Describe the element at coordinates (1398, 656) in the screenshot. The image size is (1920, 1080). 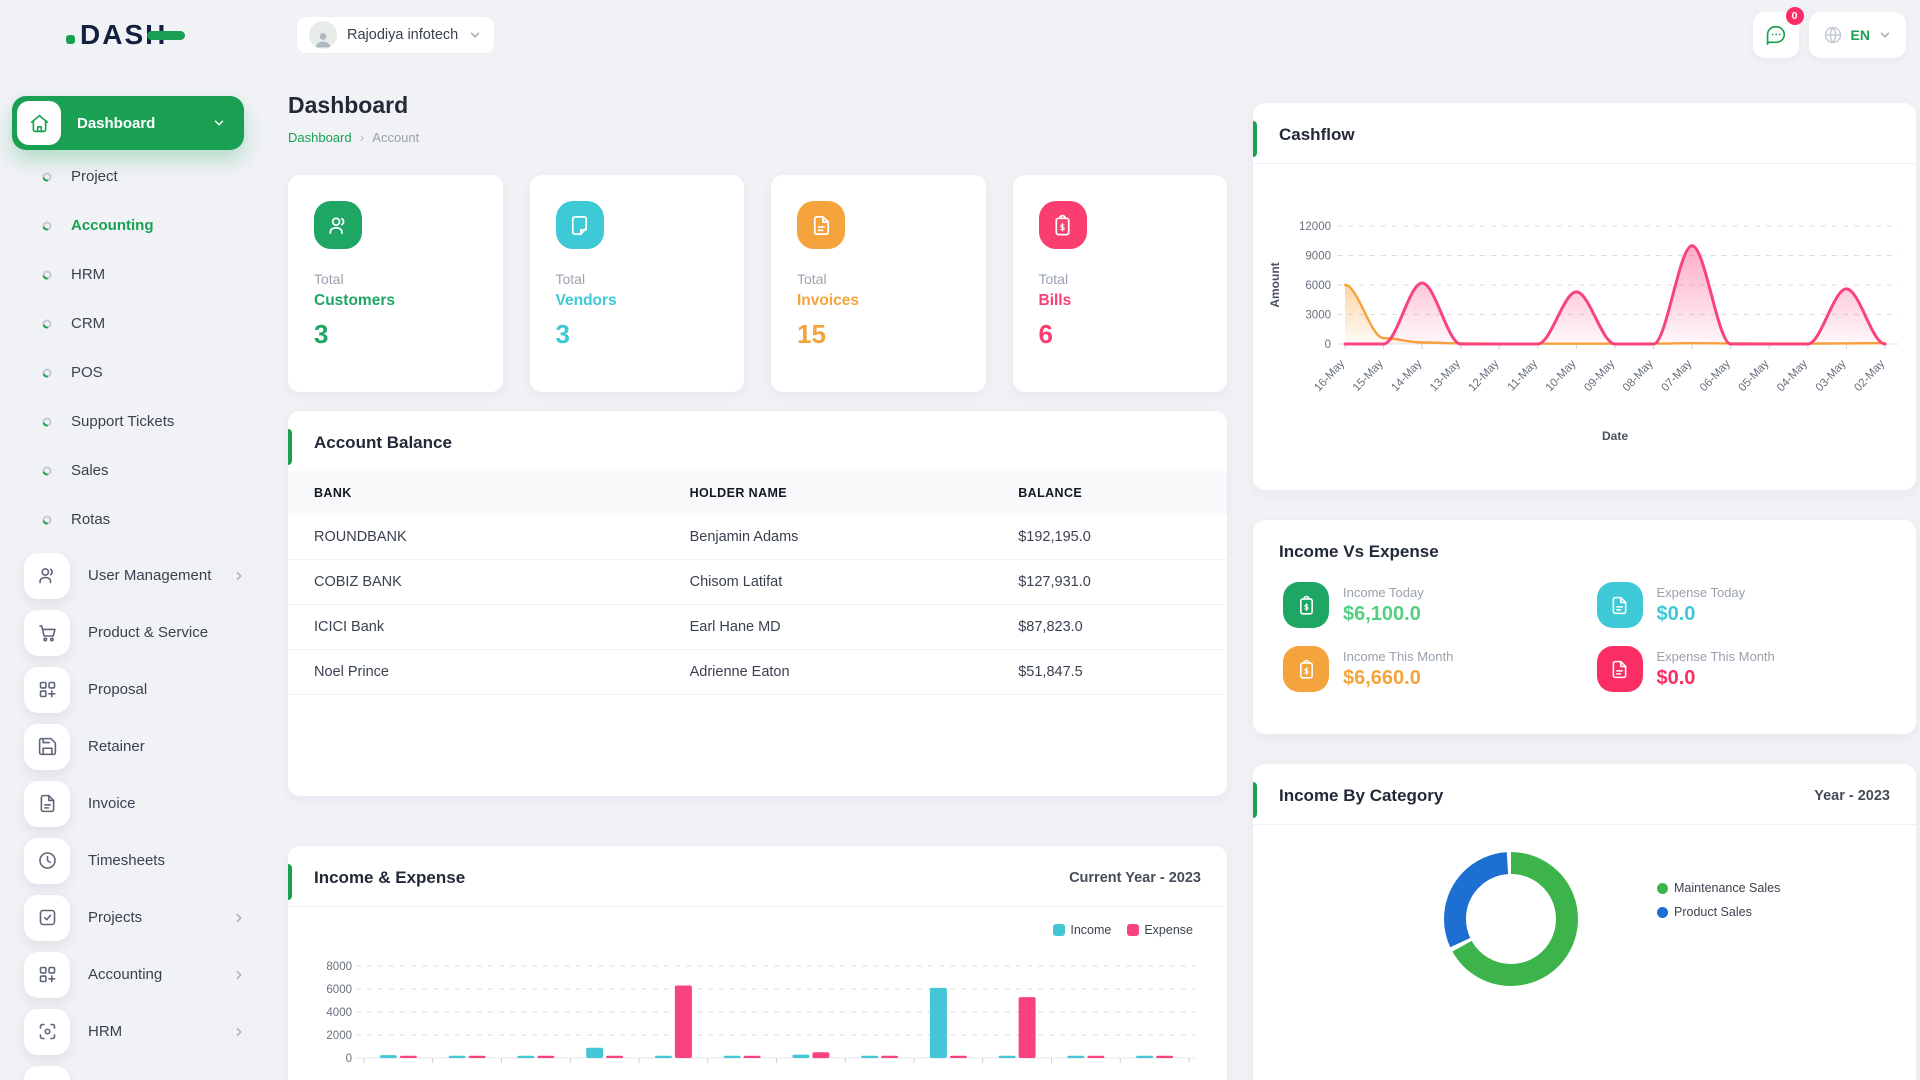
I see `tile-label: Income This Month` at that location.